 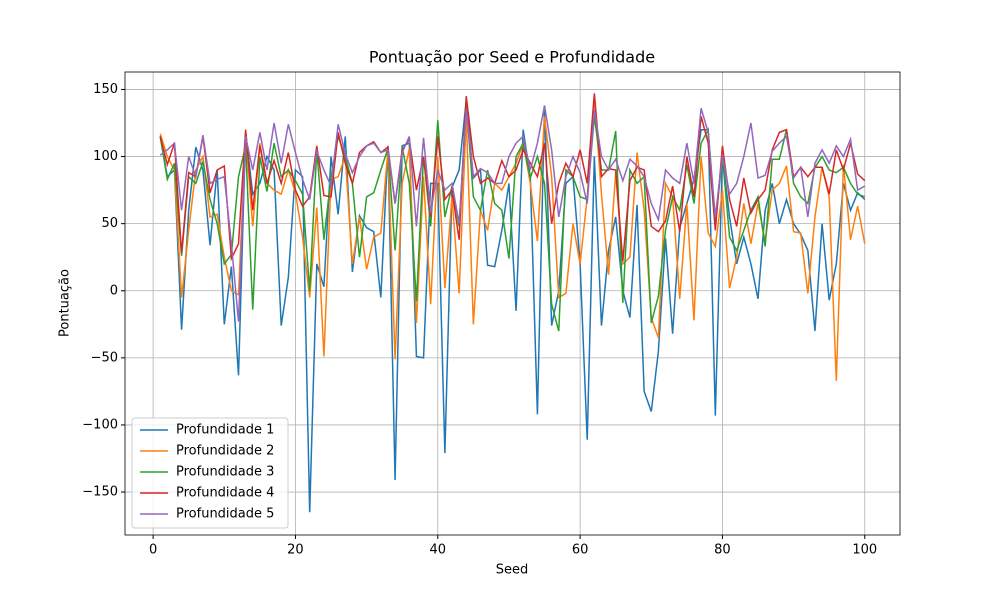 I want to click on x-axis-label: Seed, so click(x=512, y=570).